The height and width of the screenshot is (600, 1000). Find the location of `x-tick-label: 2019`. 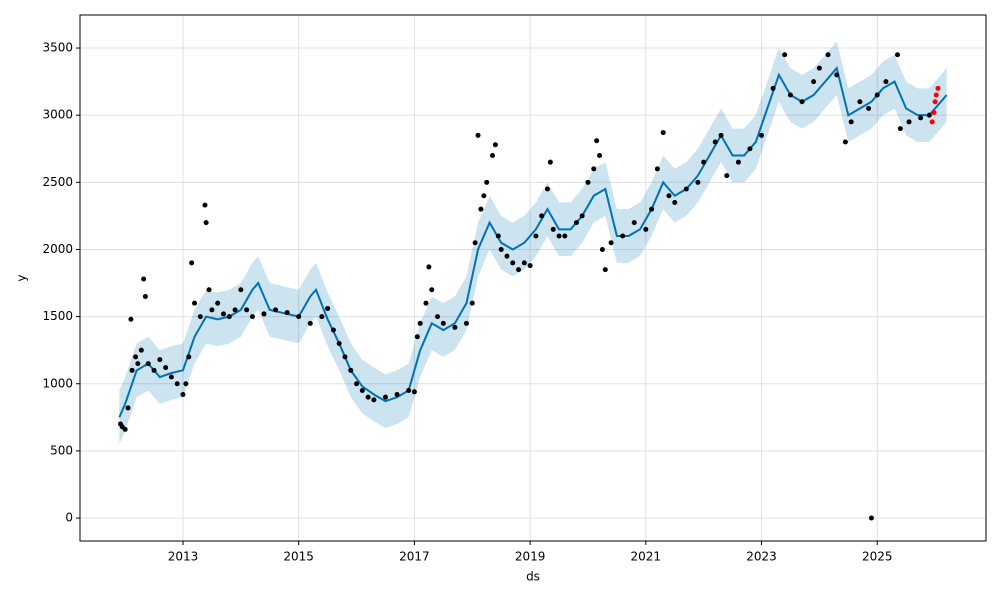

x-tick-label: 2019 is located at coordinates (530, 557).